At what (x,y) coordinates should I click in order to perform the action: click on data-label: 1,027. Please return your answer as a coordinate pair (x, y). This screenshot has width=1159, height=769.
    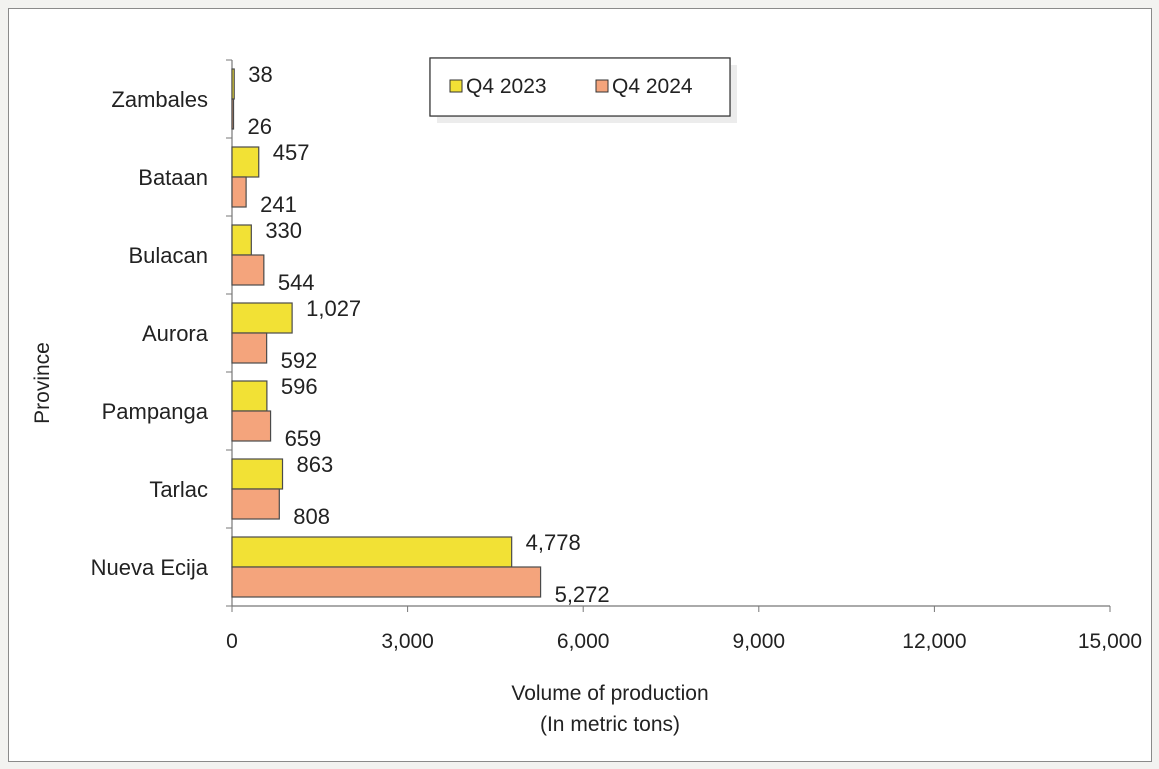
    Looking at the image, I should click on (333, 308).